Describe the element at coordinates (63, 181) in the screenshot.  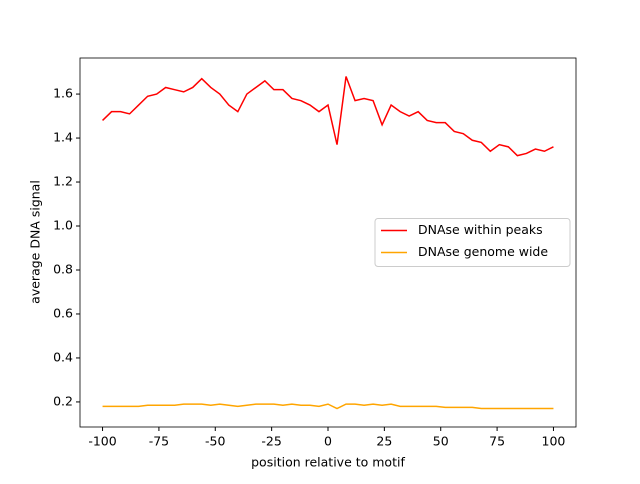
I see `y-tick-label: 1.2` at that location.